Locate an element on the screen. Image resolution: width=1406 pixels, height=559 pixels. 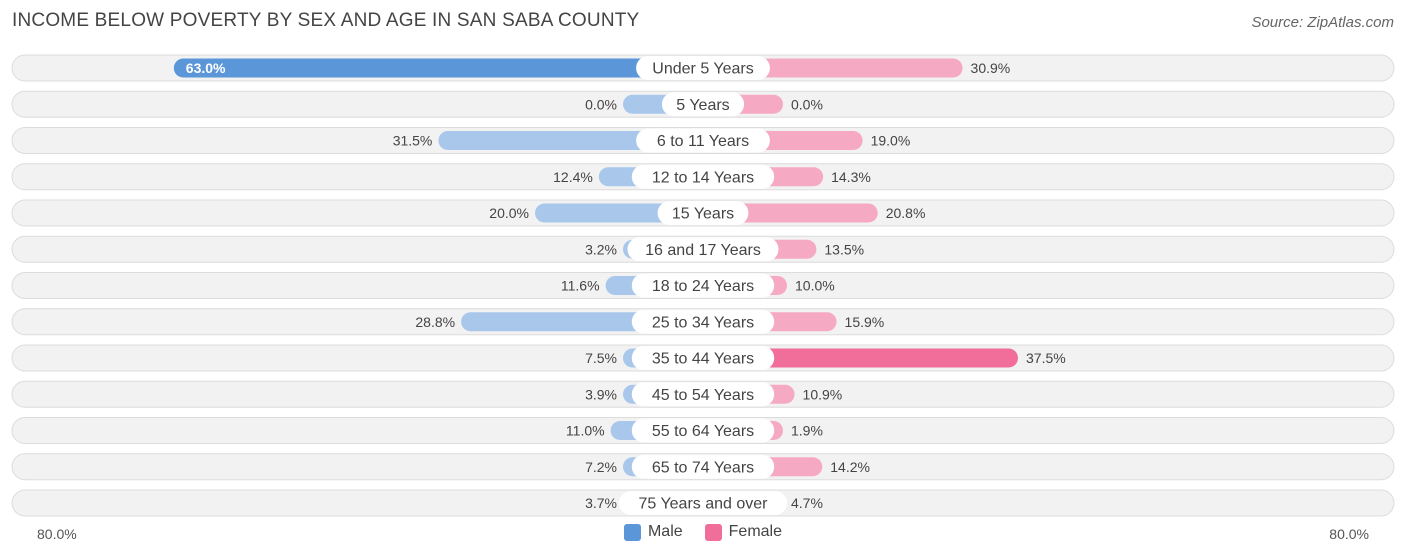
value-label-female: 10.0% is located at coordinates (815, 286).